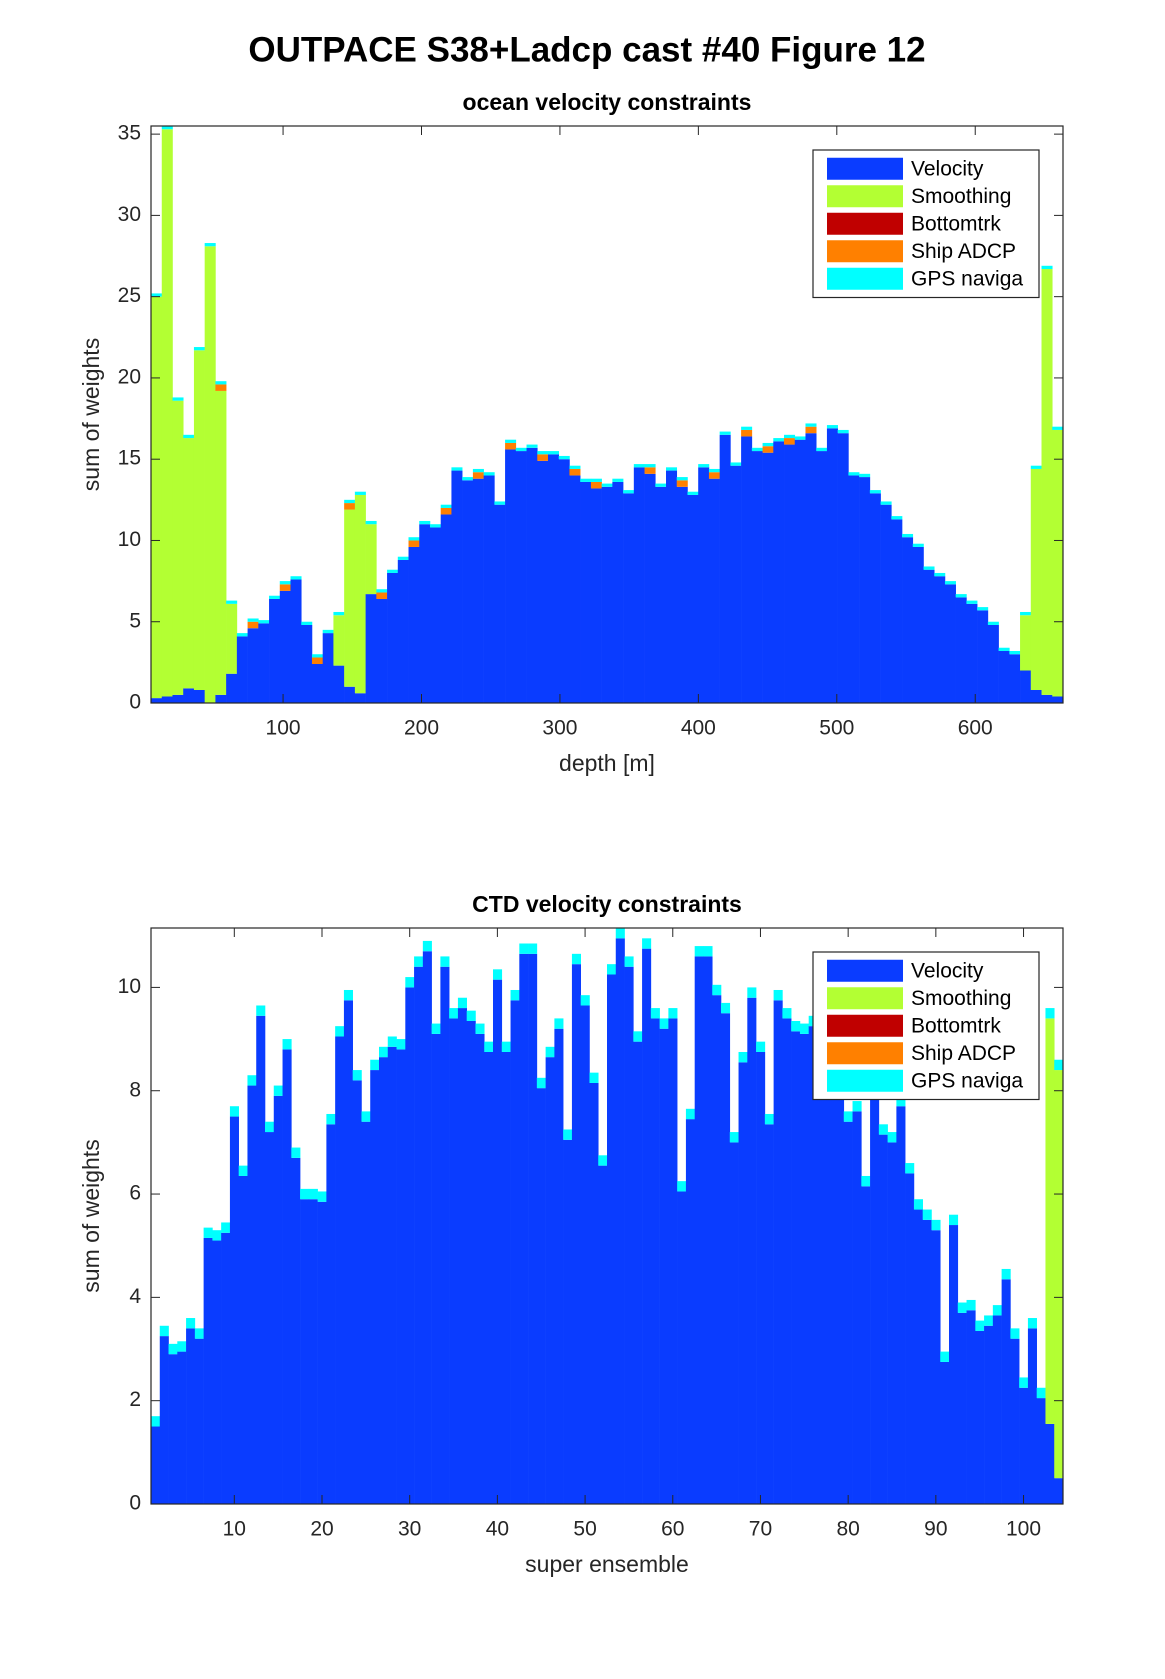  Describe the element at coordinates (91, 414) in the screenshot. I see `y-axis-label: sum of weights` at that location.